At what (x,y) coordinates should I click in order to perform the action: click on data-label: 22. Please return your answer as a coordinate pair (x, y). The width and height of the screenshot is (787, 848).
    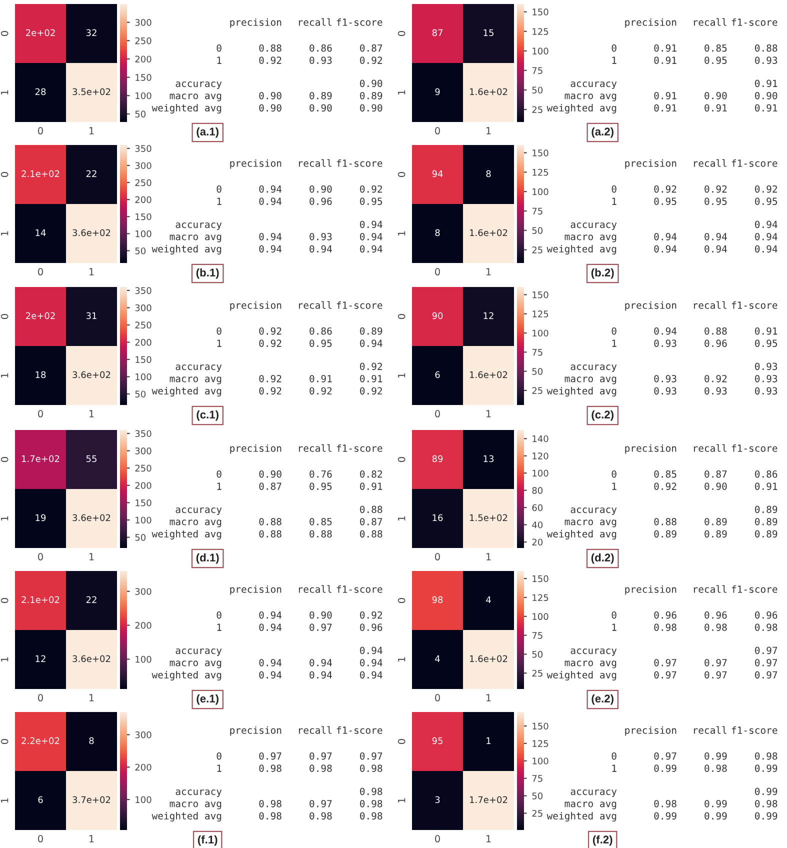
    Looking at the image, I should click on (91, 173).